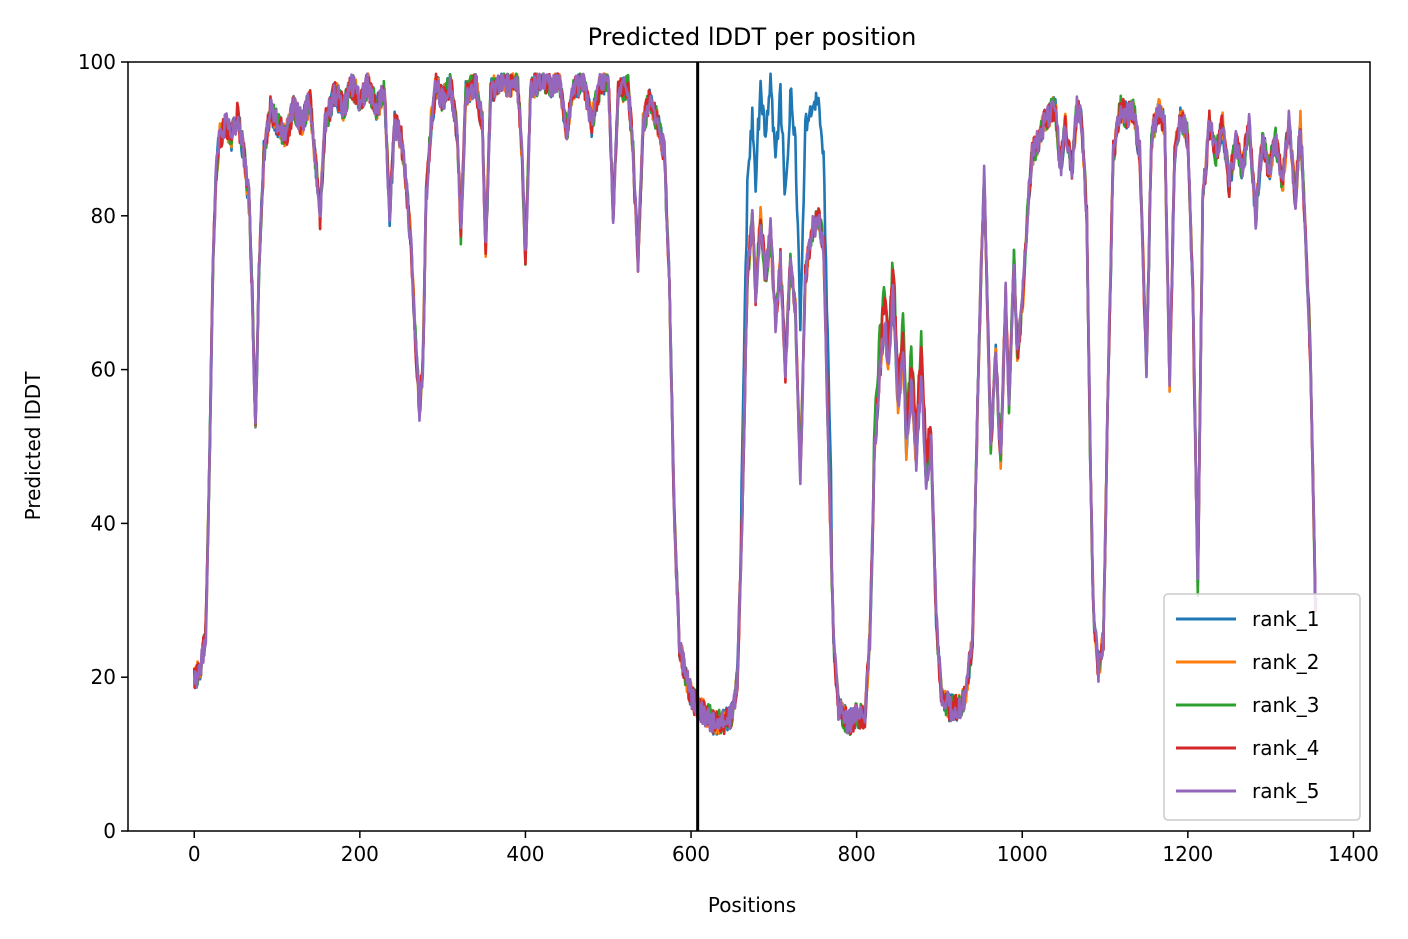 This screenshot has height=939, width=1408. Describe the element at coordinates (109, 831) in the screenshot. I see `y-tick-label: 0` at that location.